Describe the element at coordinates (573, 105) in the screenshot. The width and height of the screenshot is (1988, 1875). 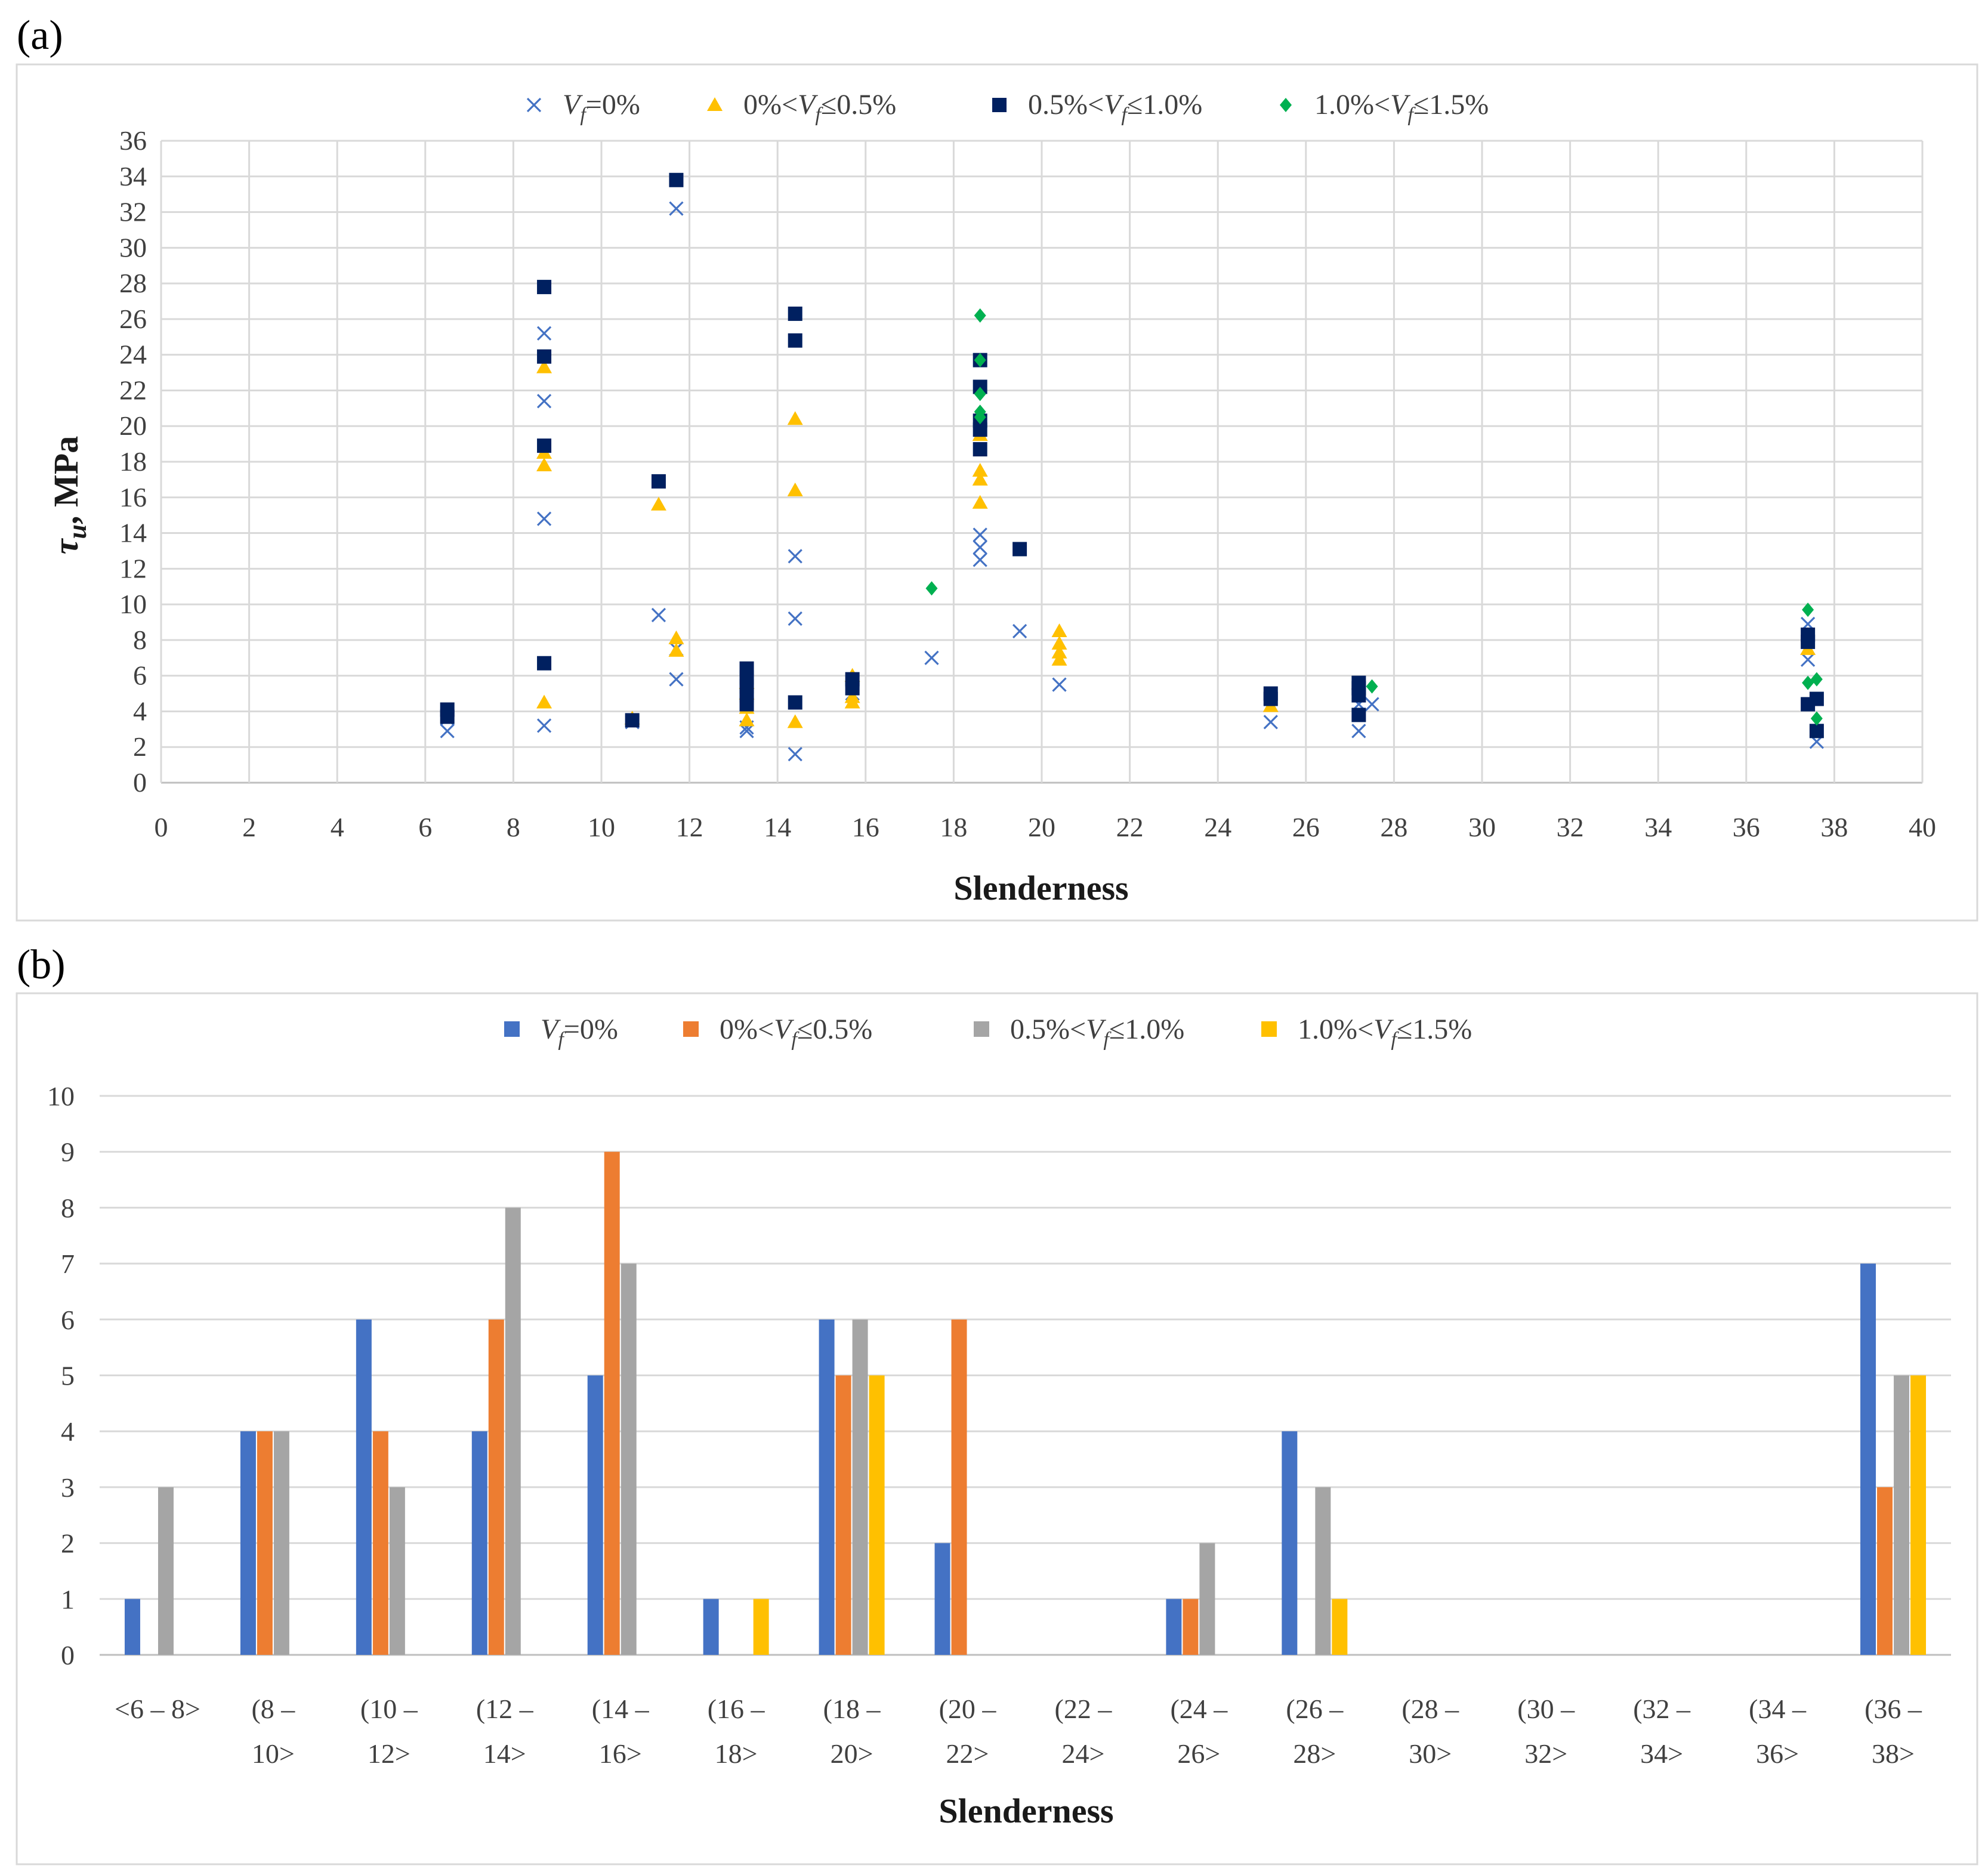
I see `scatter-legend-label-var: V` at that location.